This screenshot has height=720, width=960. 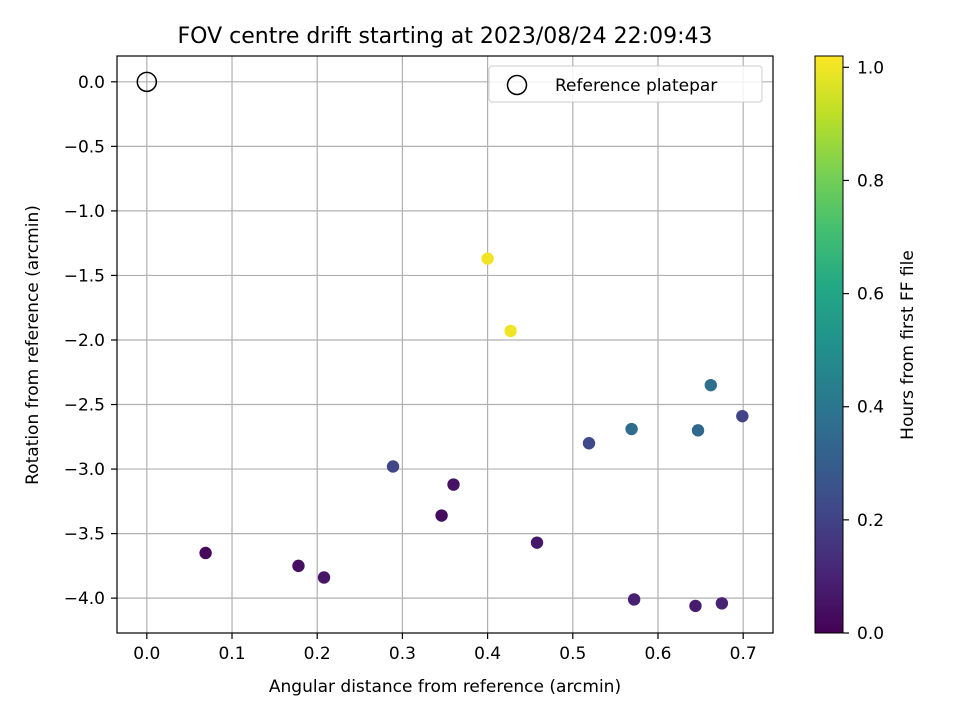 What do you see at coordinates (33, 345) in the screenshot?
I see `y-axis-label: Rotation from reference (arcmin)` at bounding box center [33, 345].